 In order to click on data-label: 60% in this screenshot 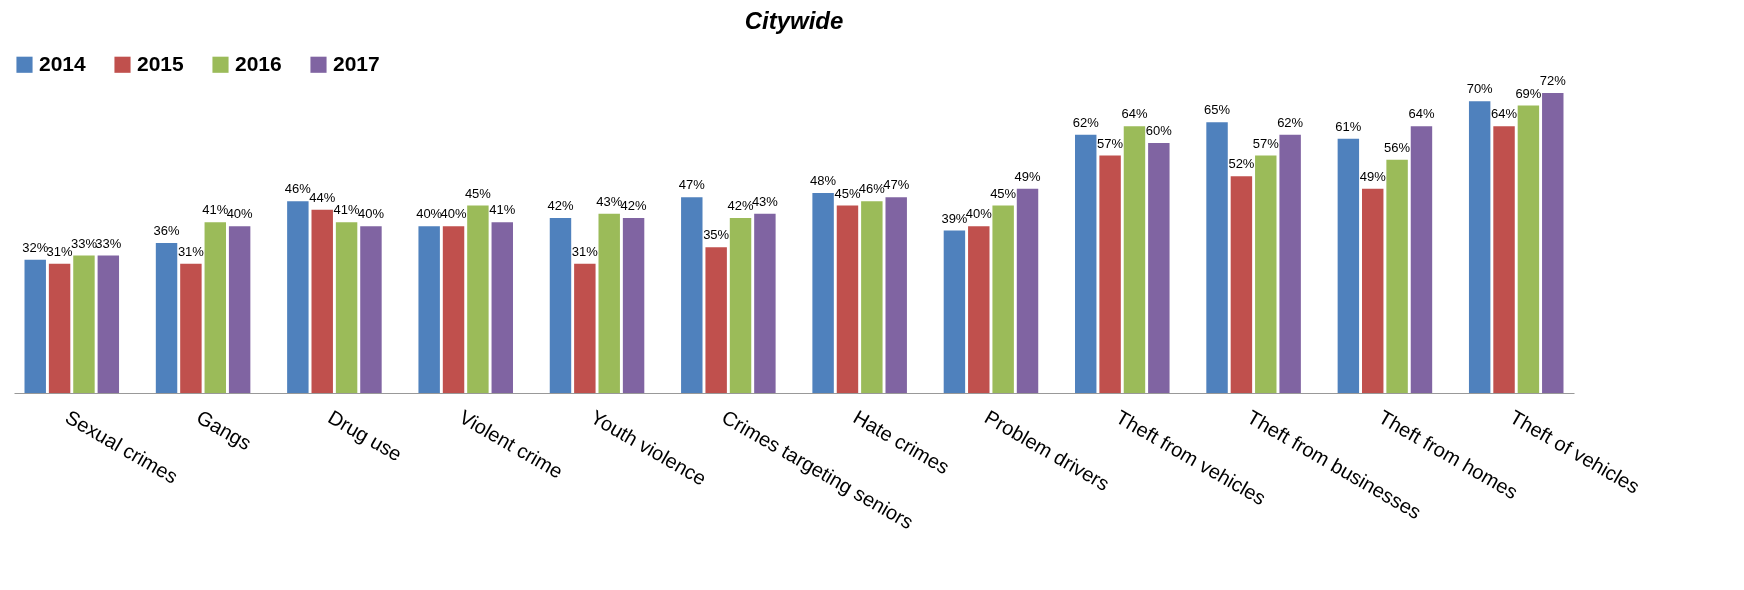, I will do `click(1159, 130)`.